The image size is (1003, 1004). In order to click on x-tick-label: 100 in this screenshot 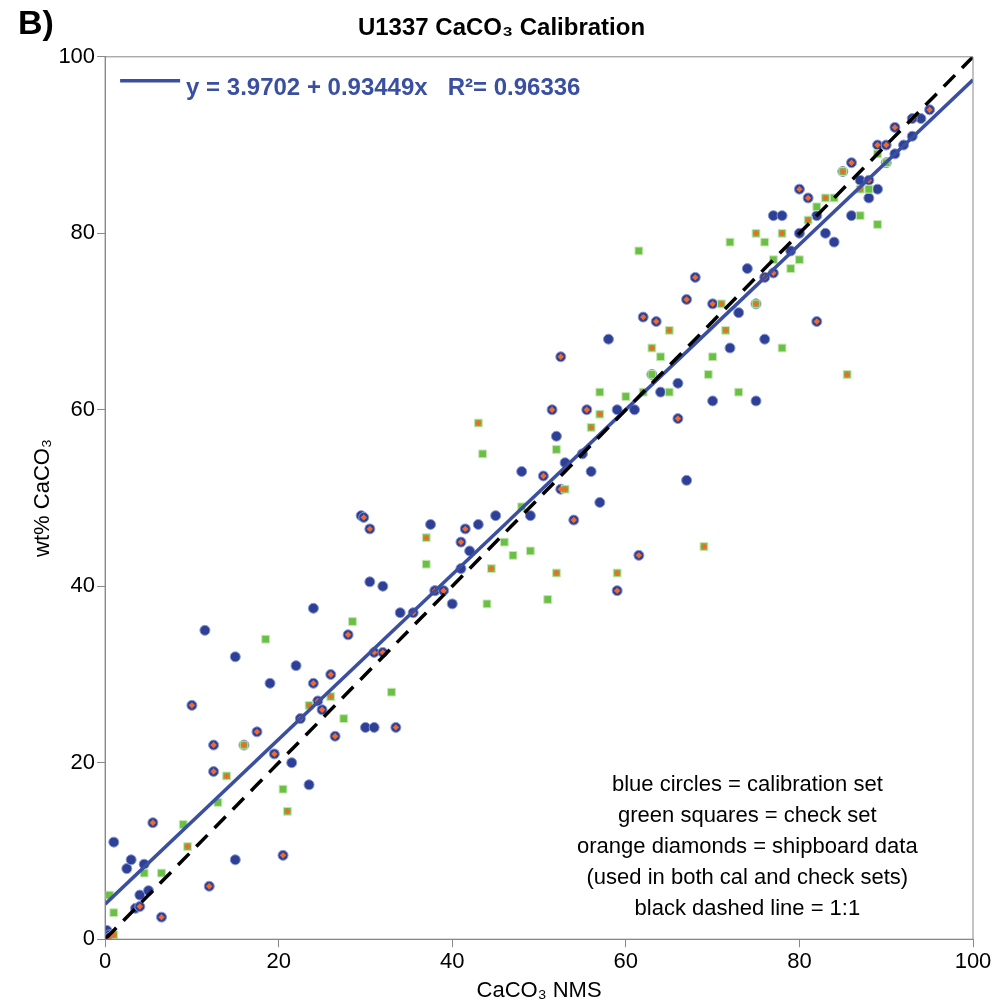, I will do `click(973, 961)`.